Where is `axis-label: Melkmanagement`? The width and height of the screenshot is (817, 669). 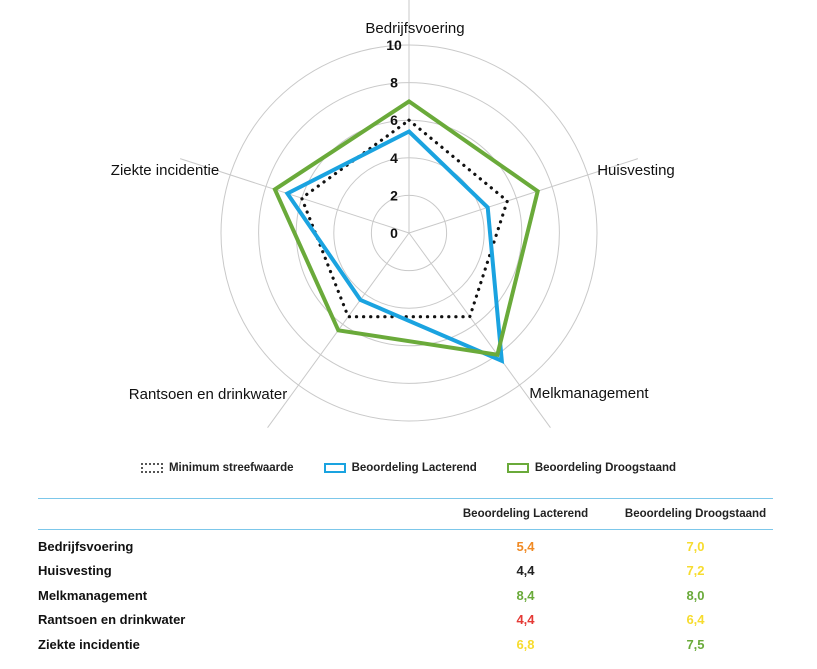
axis-label: Melkmanagement is located at coordinates (589, 393).